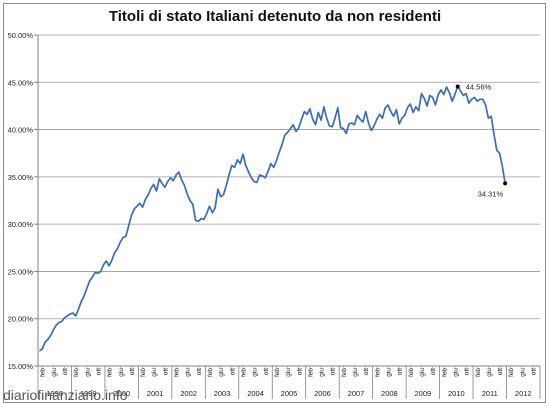  Describe the element at coordinates (65, 395) in the screenshot. I see `watermark: diariofinanziario.info` at that location.